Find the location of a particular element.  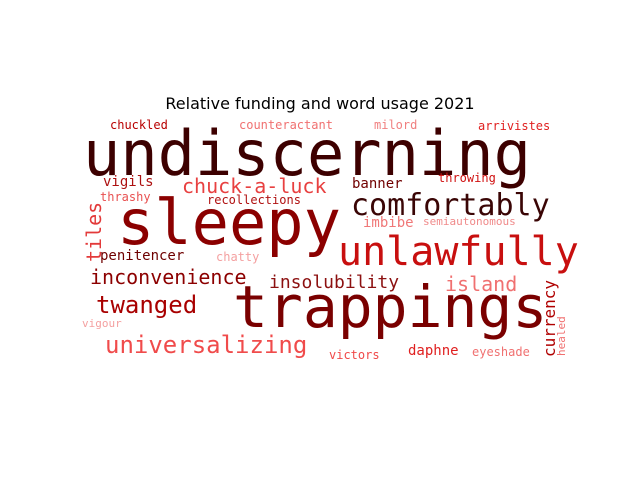

word-recollections: recollections is located at coordinates (254, 200).